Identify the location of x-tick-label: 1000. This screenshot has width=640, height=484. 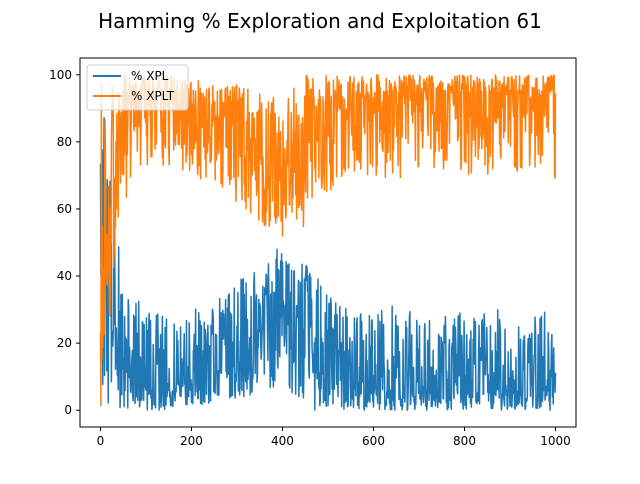
(555, 441).